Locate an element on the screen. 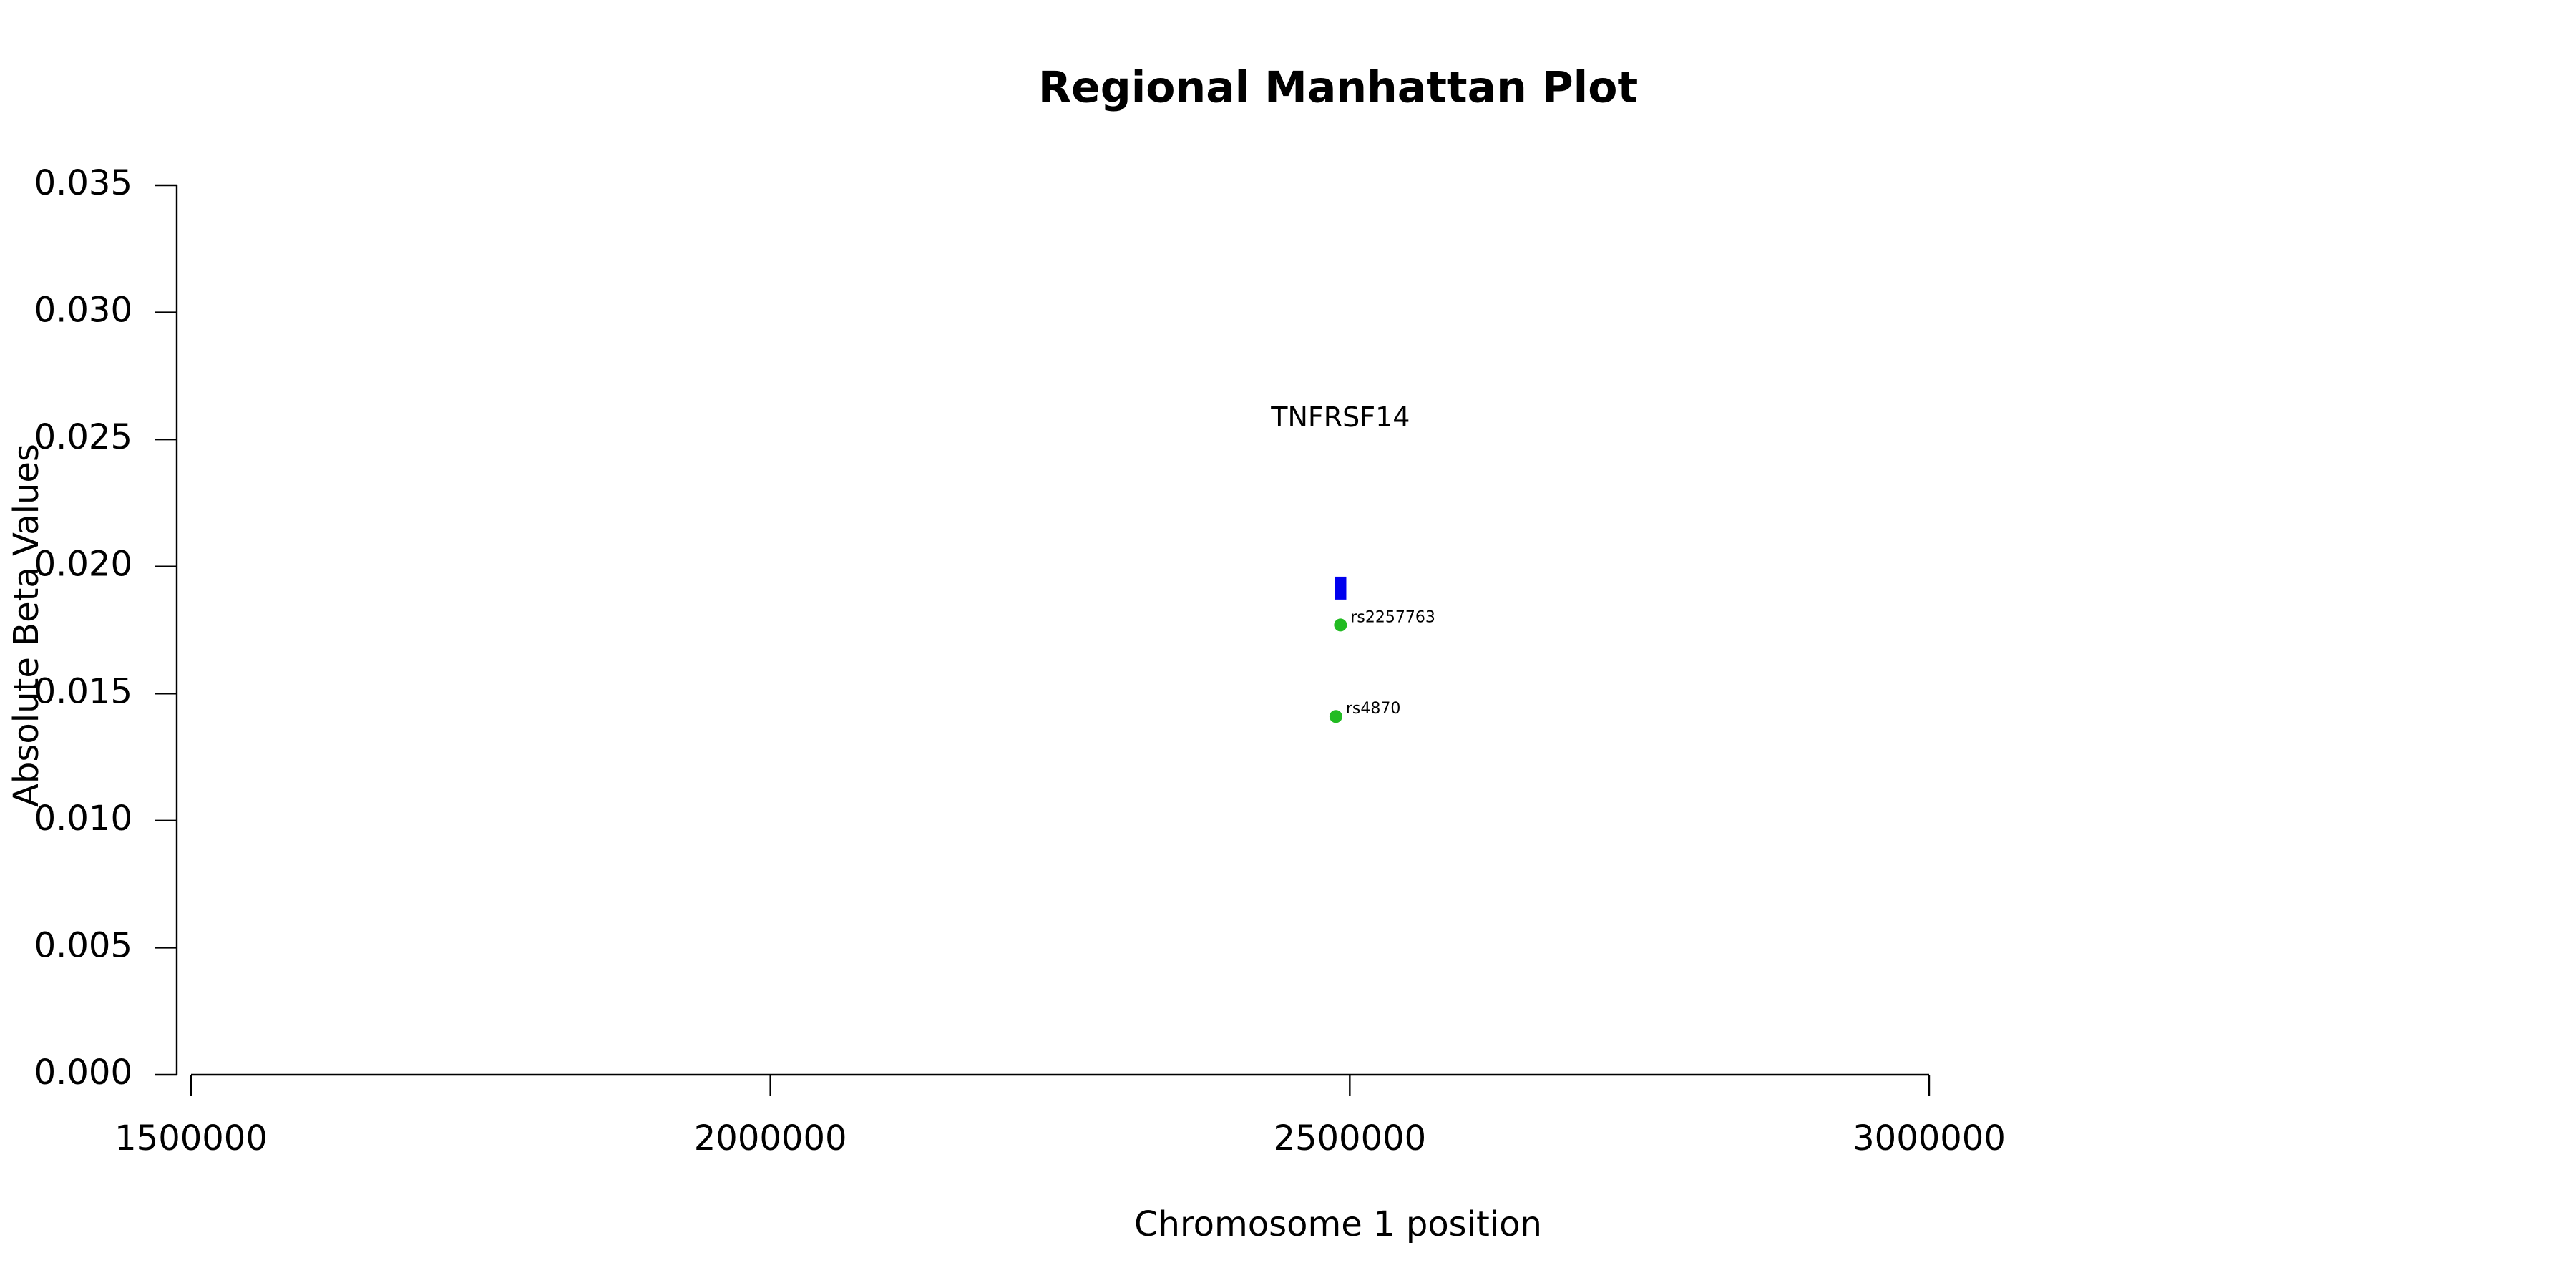 This screenshot has width=2576, height=1288. y-tick-label: 0.035 is located at coordinates (83, 183).